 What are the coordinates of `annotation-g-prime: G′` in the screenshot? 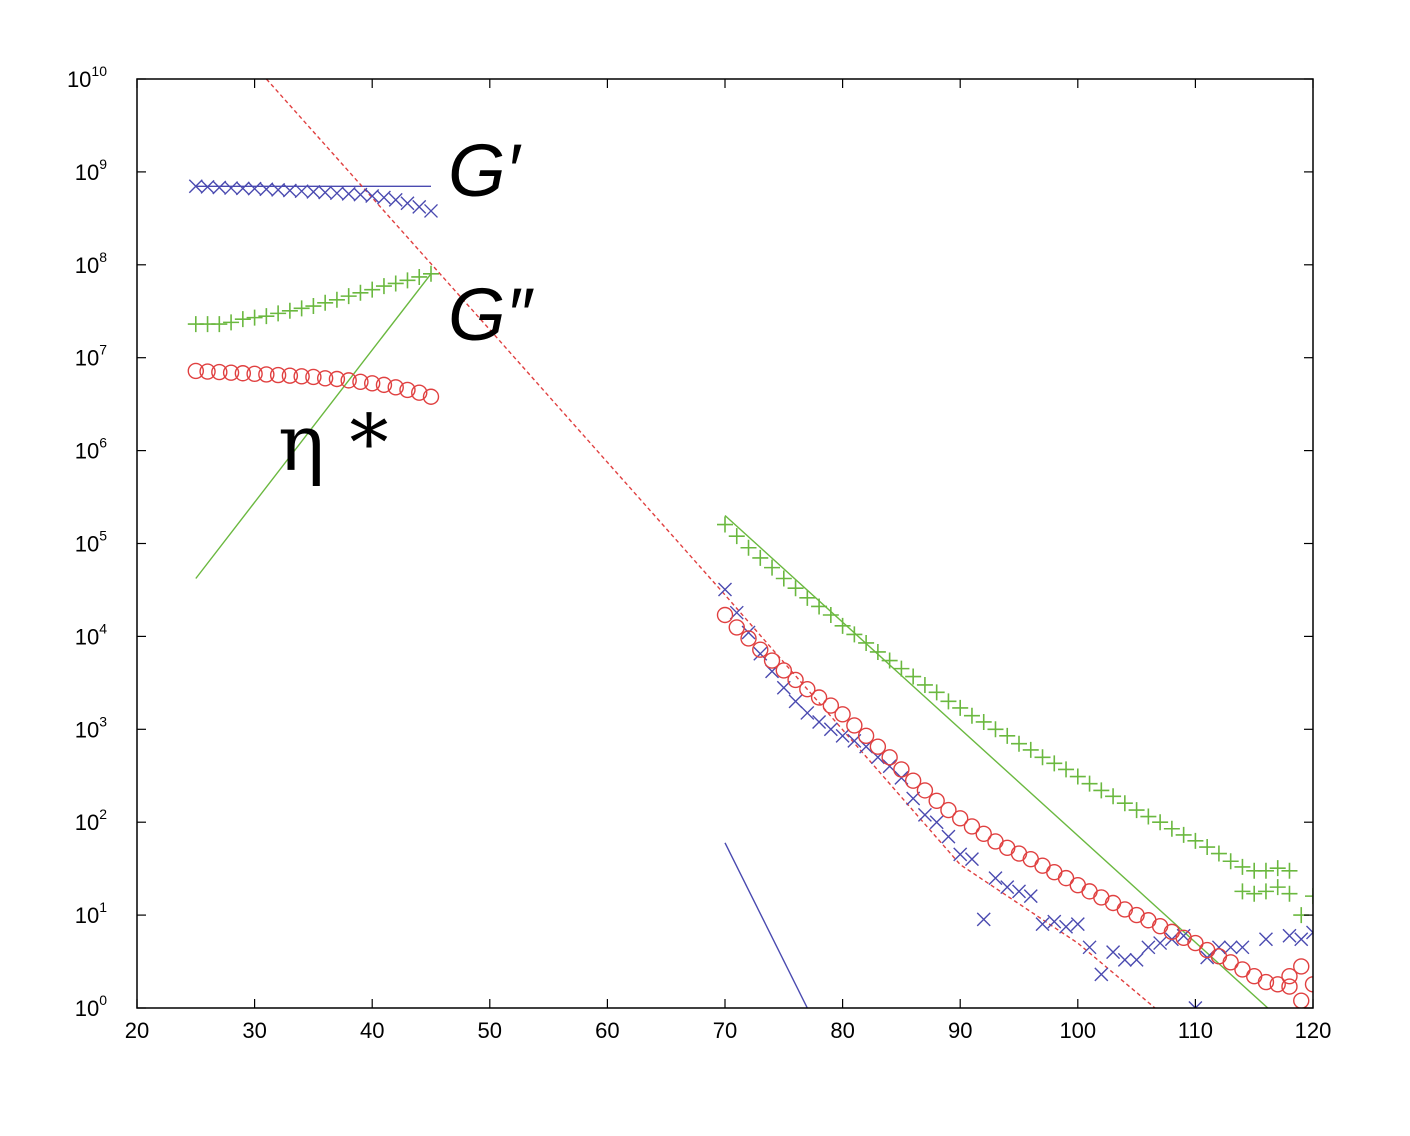 It's located at (485, 170).